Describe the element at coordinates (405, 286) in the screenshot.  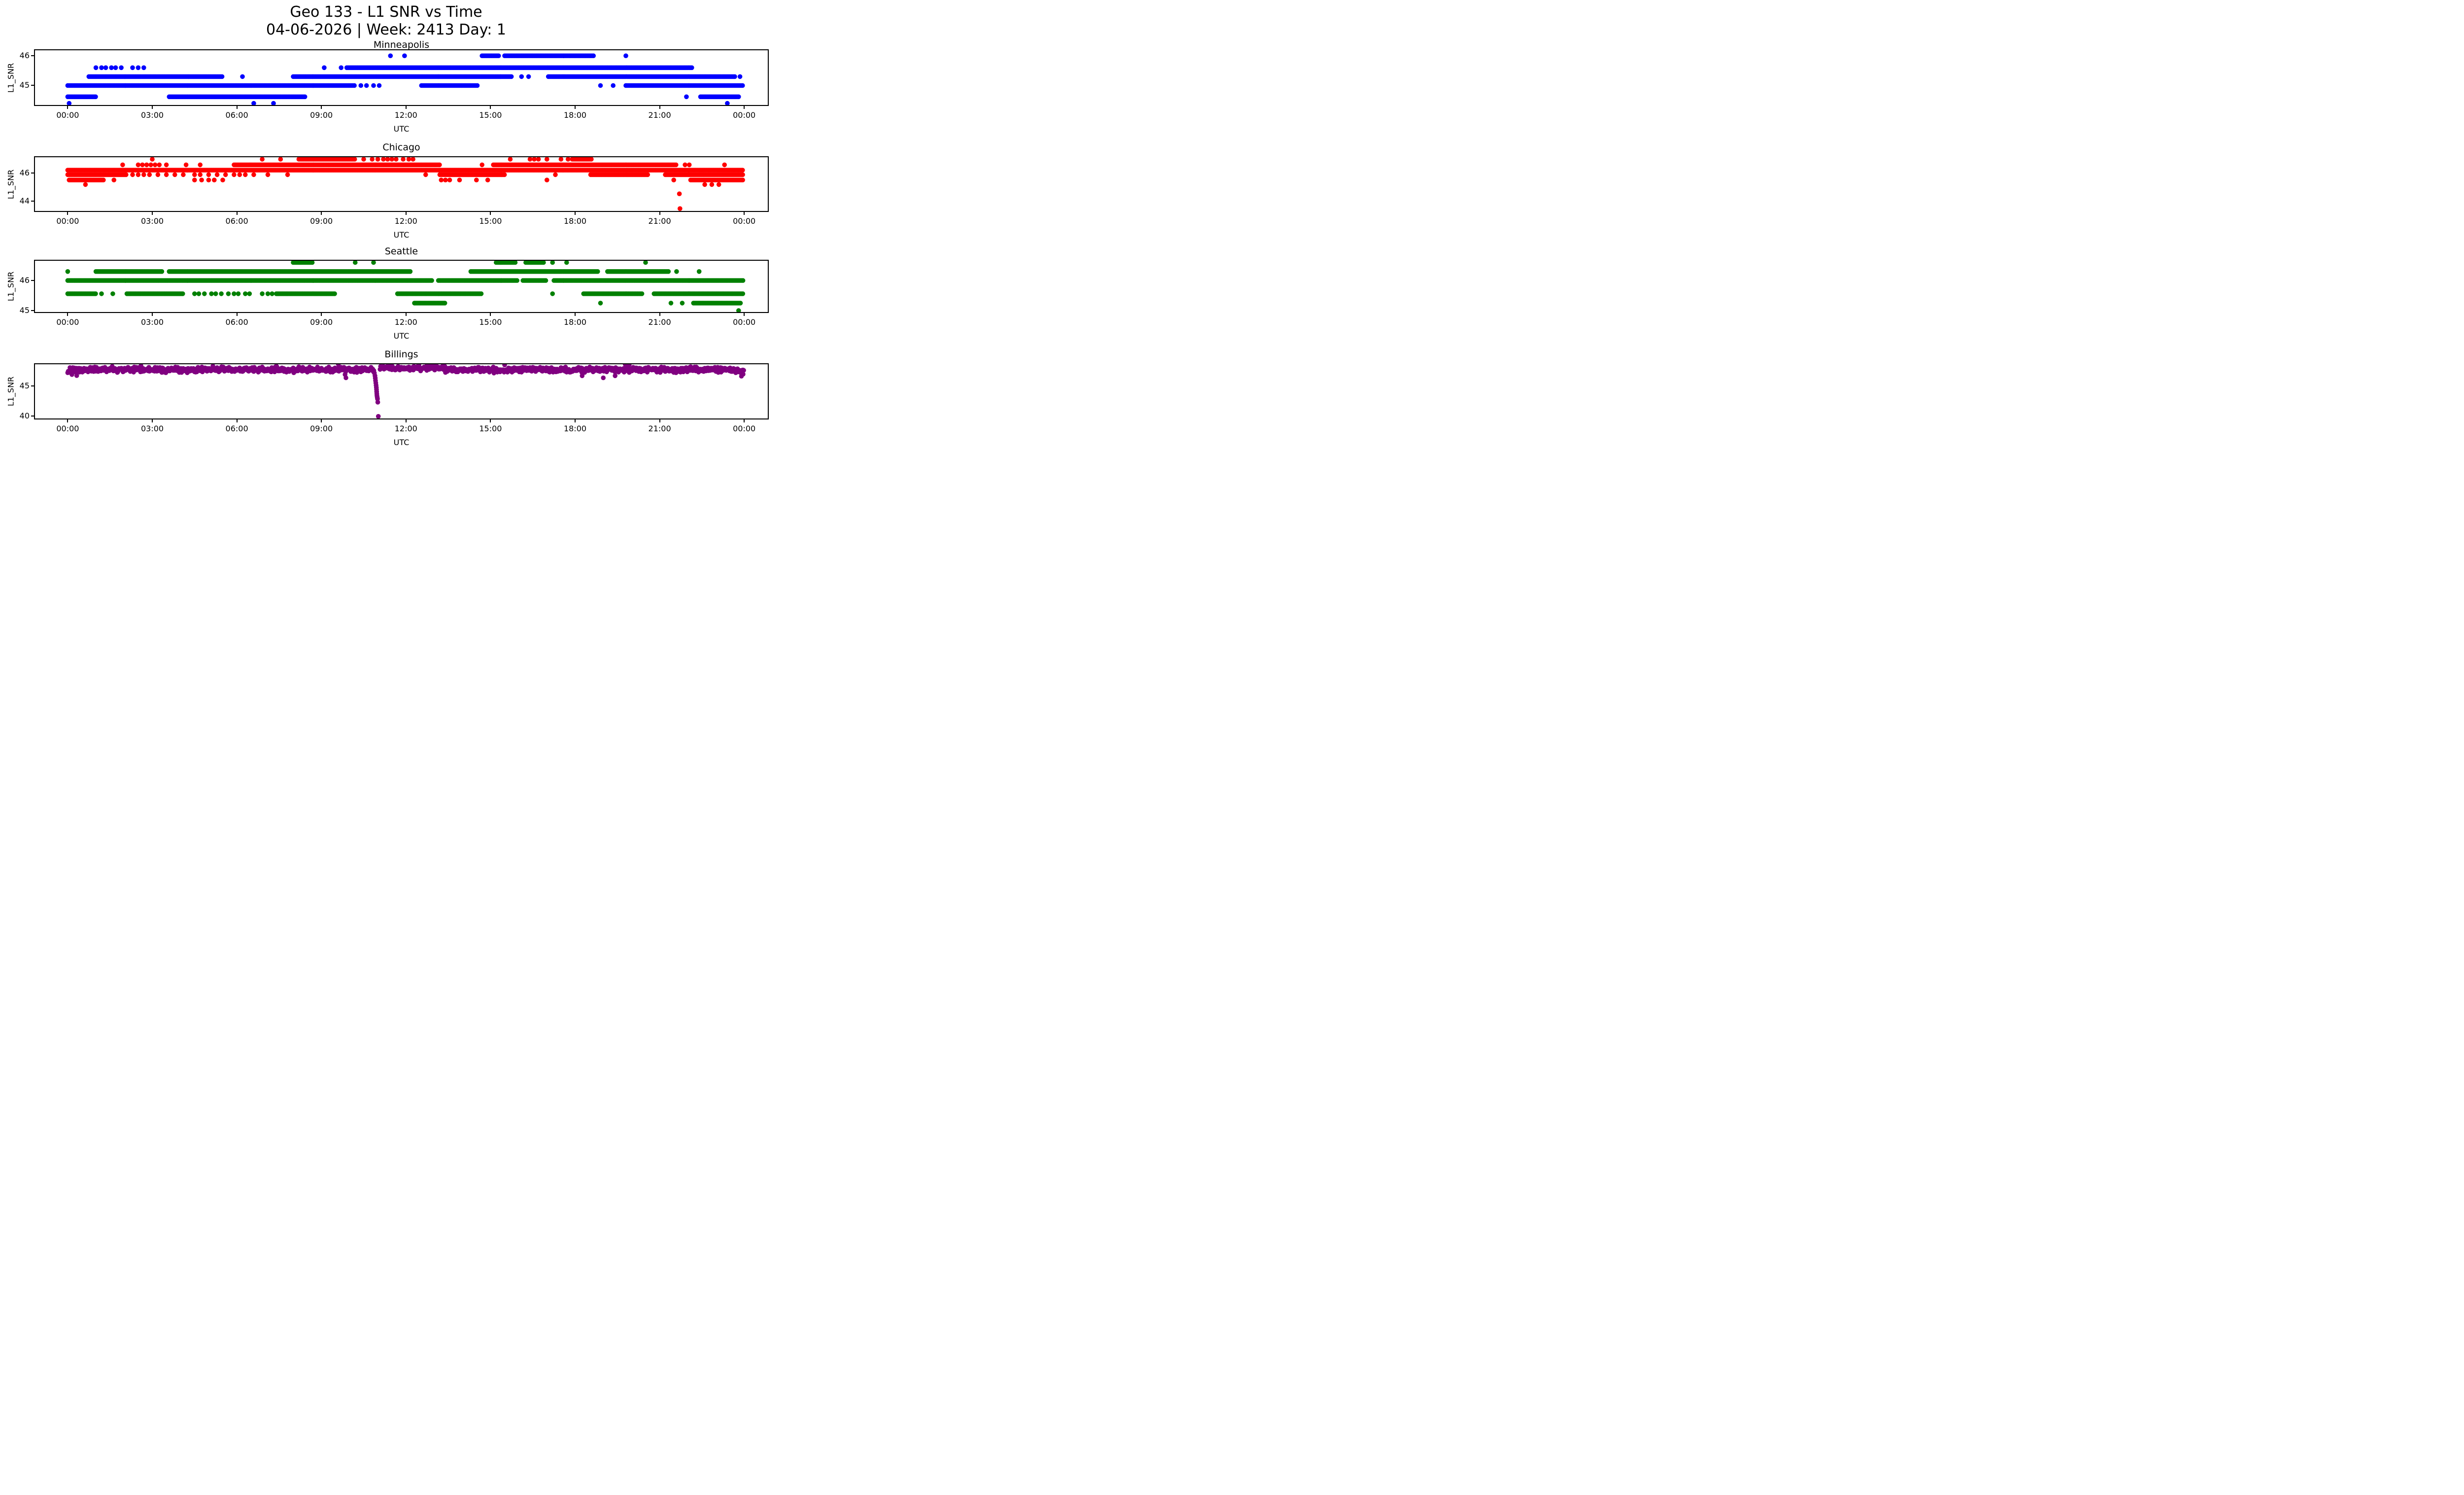
I see `scatter-canvas-seattle` at that location.